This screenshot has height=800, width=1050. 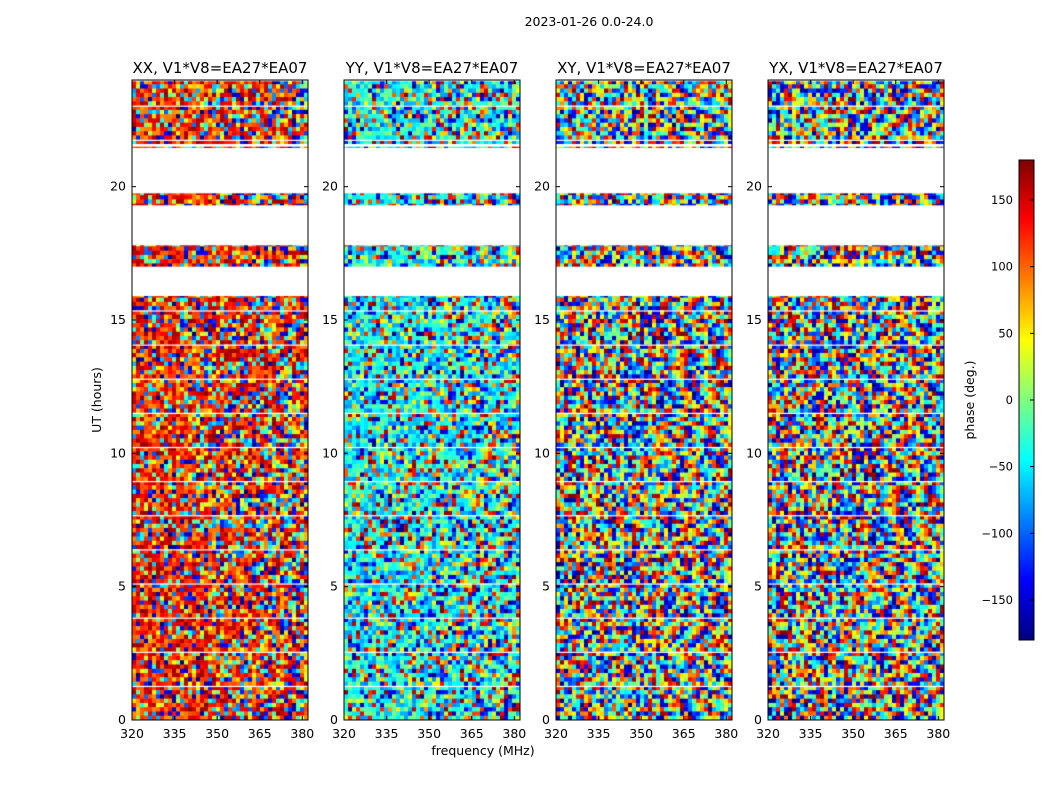 I want to click on heatmap-cells-xx, so click(x=220, y=400).